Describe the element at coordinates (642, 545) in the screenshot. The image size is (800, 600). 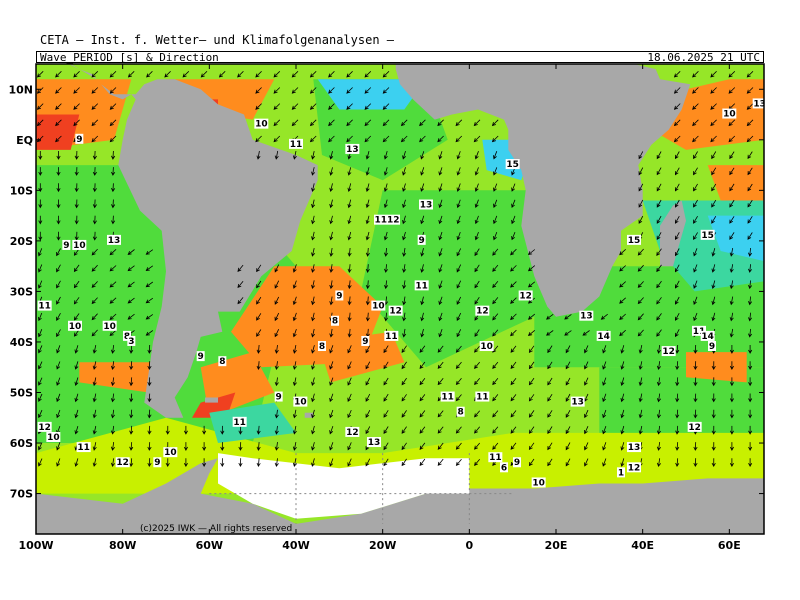
I see `lon-label: 40E` at that location.